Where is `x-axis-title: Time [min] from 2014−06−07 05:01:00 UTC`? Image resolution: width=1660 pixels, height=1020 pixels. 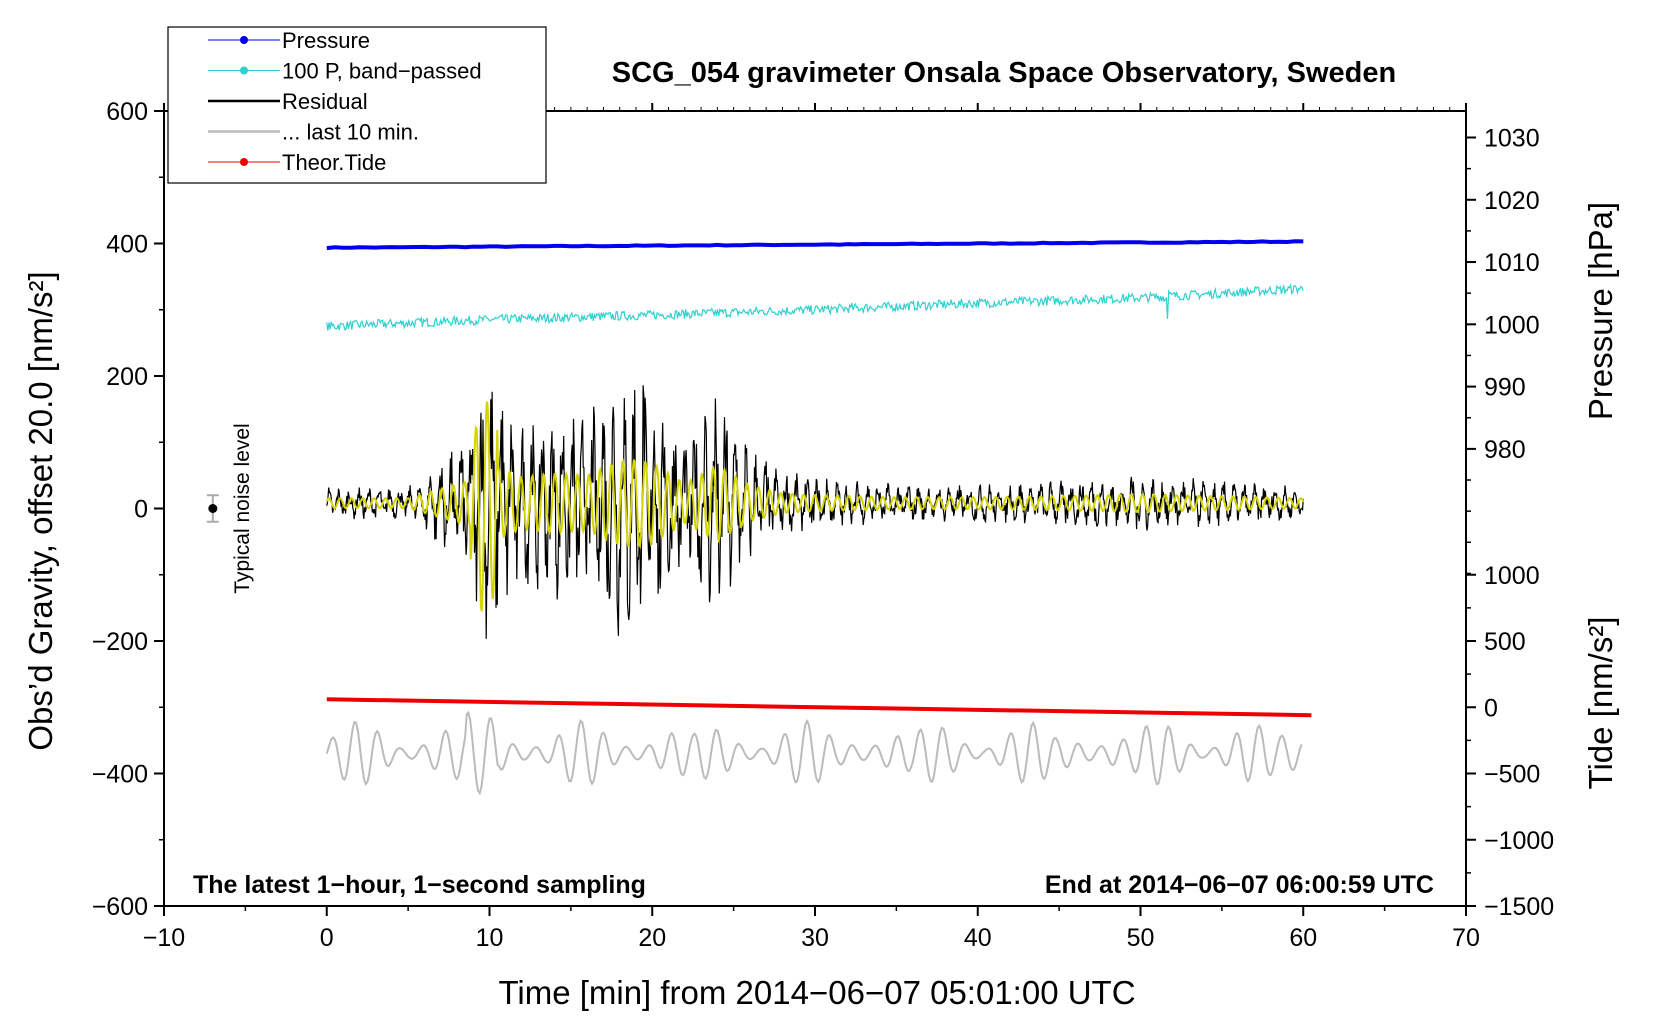 x-axis-title: Time [min] from 2014−06−07 05:01:00 UTC is located at coordinates (816, 992).